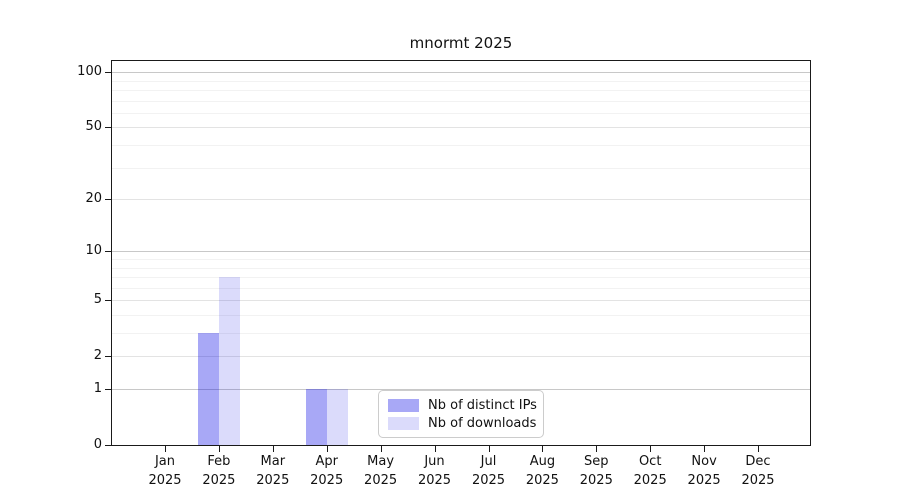 Image resolution: width=900 pixels, height=500 pixels. Describe the element at coordinates (165, 471) in the screenshot. I see `x-tick-label: Jan 2025` at that location.